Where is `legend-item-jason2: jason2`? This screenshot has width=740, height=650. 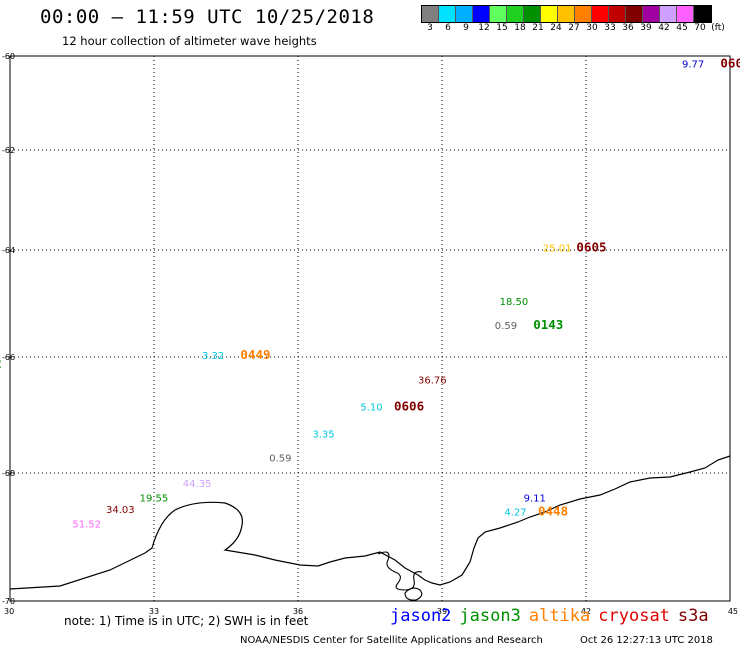
legend-item-jason2: jason2 is located at coordinates (421, 616).